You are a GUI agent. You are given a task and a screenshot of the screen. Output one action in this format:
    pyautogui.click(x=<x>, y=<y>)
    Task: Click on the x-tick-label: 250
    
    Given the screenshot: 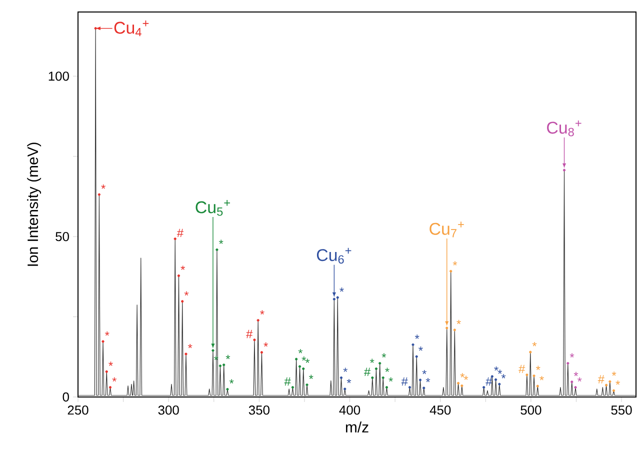 What is the action you would take?
    pyautogui.click(x=78, y=410)
    